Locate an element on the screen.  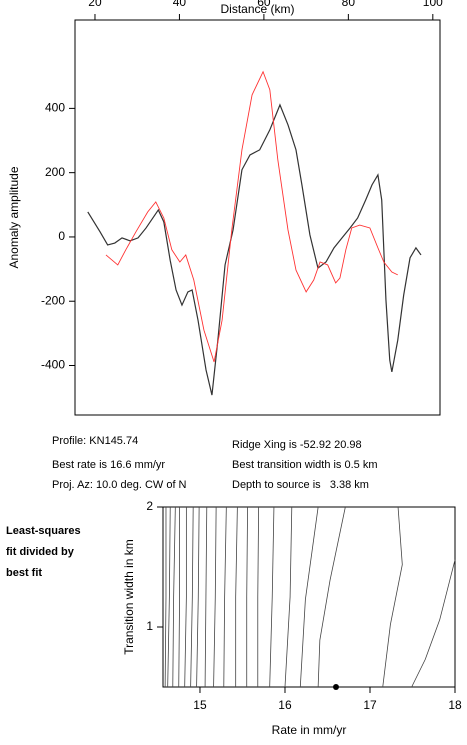
x-tick-label: 18 is located at coordinates (455, 705).